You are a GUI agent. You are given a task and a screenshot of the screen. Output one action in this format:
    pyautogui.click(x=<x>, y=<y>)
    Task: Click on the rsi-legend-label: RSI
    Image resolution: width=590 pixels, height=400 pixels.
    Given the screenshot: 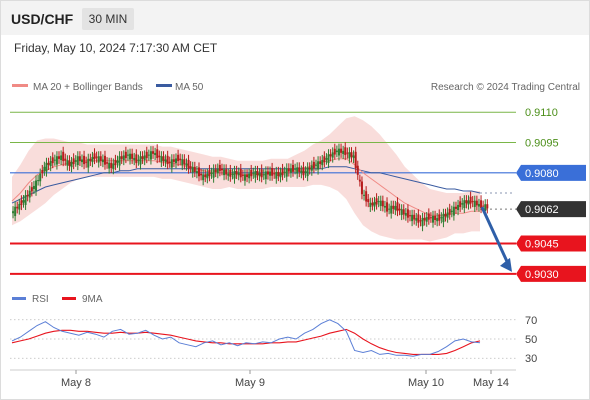 What is the action you would take?
    pyautogui.click(x=40, y=299)
    